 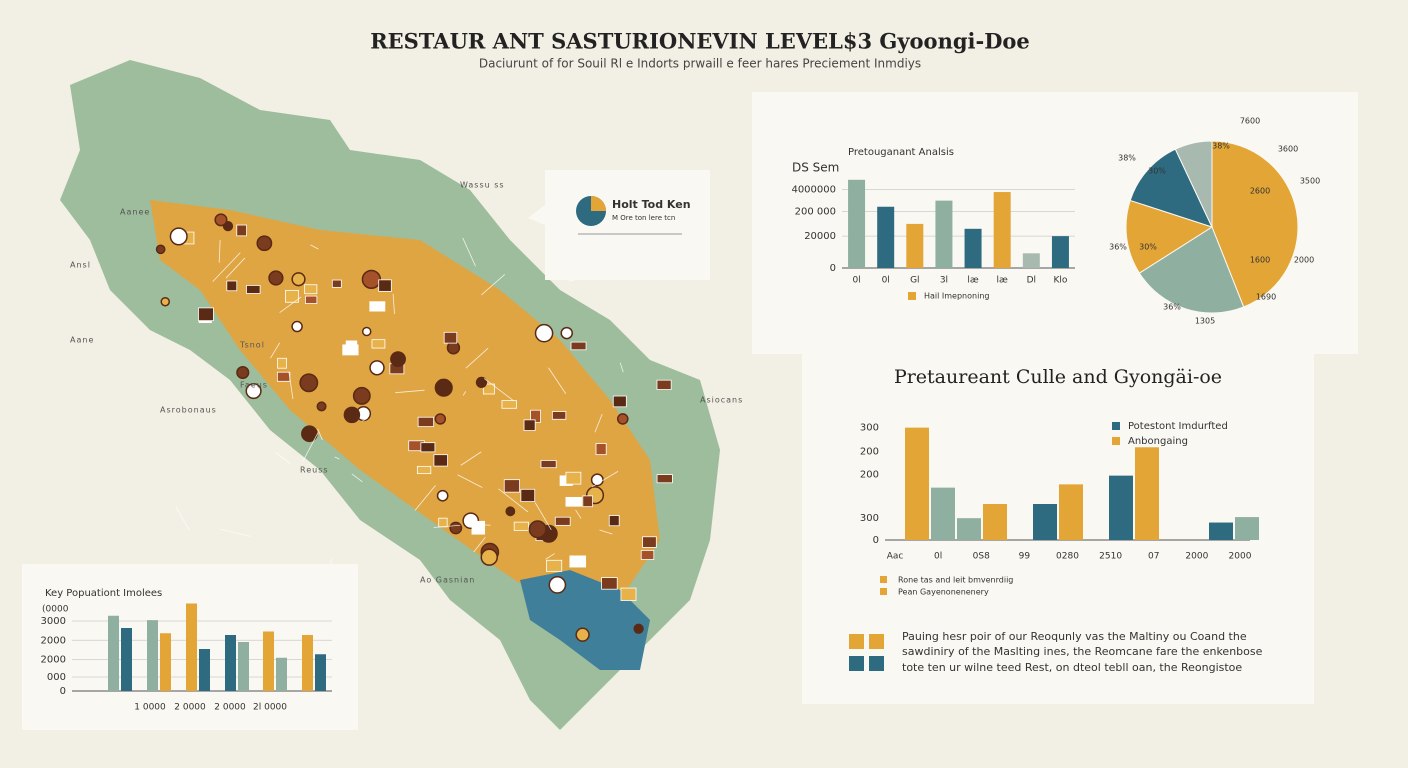 I want to click on callout-box, so click(x=627, y=225).